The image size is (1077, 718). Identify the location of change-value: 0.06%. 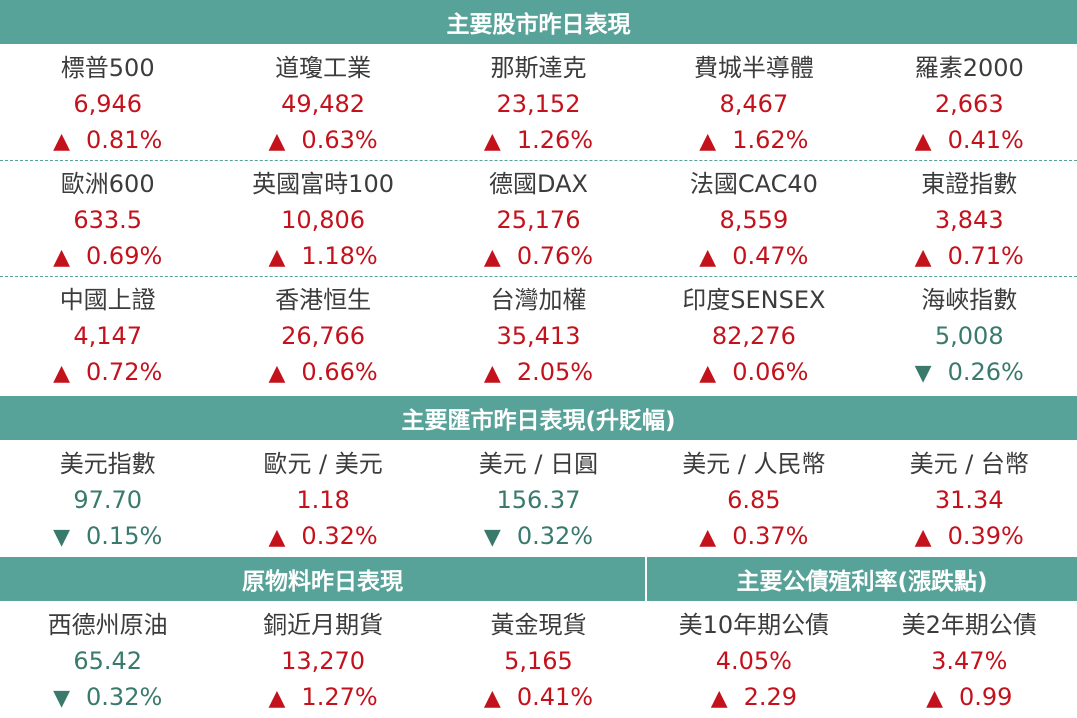
(770, 372).